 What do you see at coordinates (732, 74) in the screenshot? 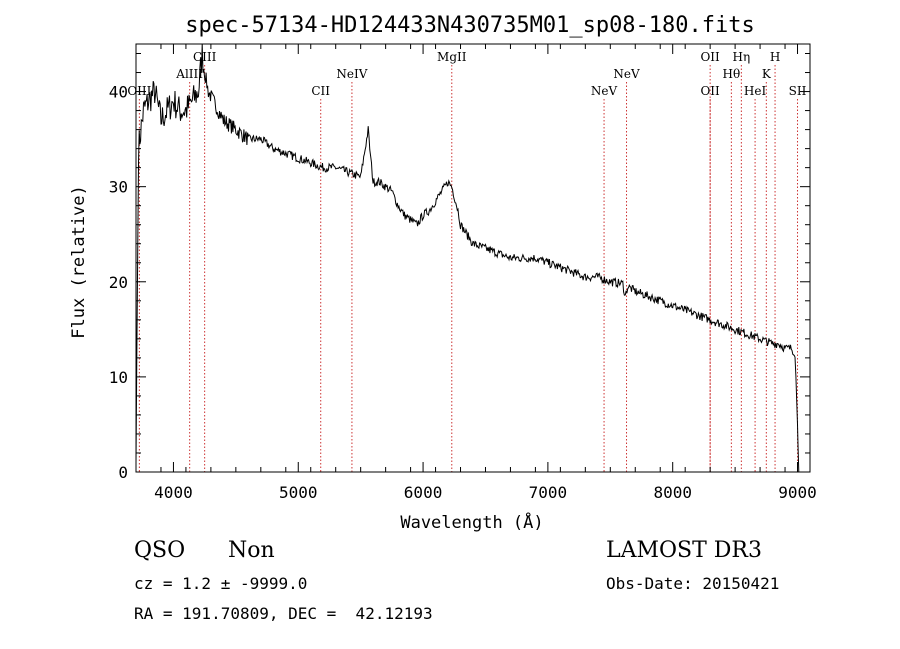
I see `line-label-10: Hθ` at bounding box center [732, 74].